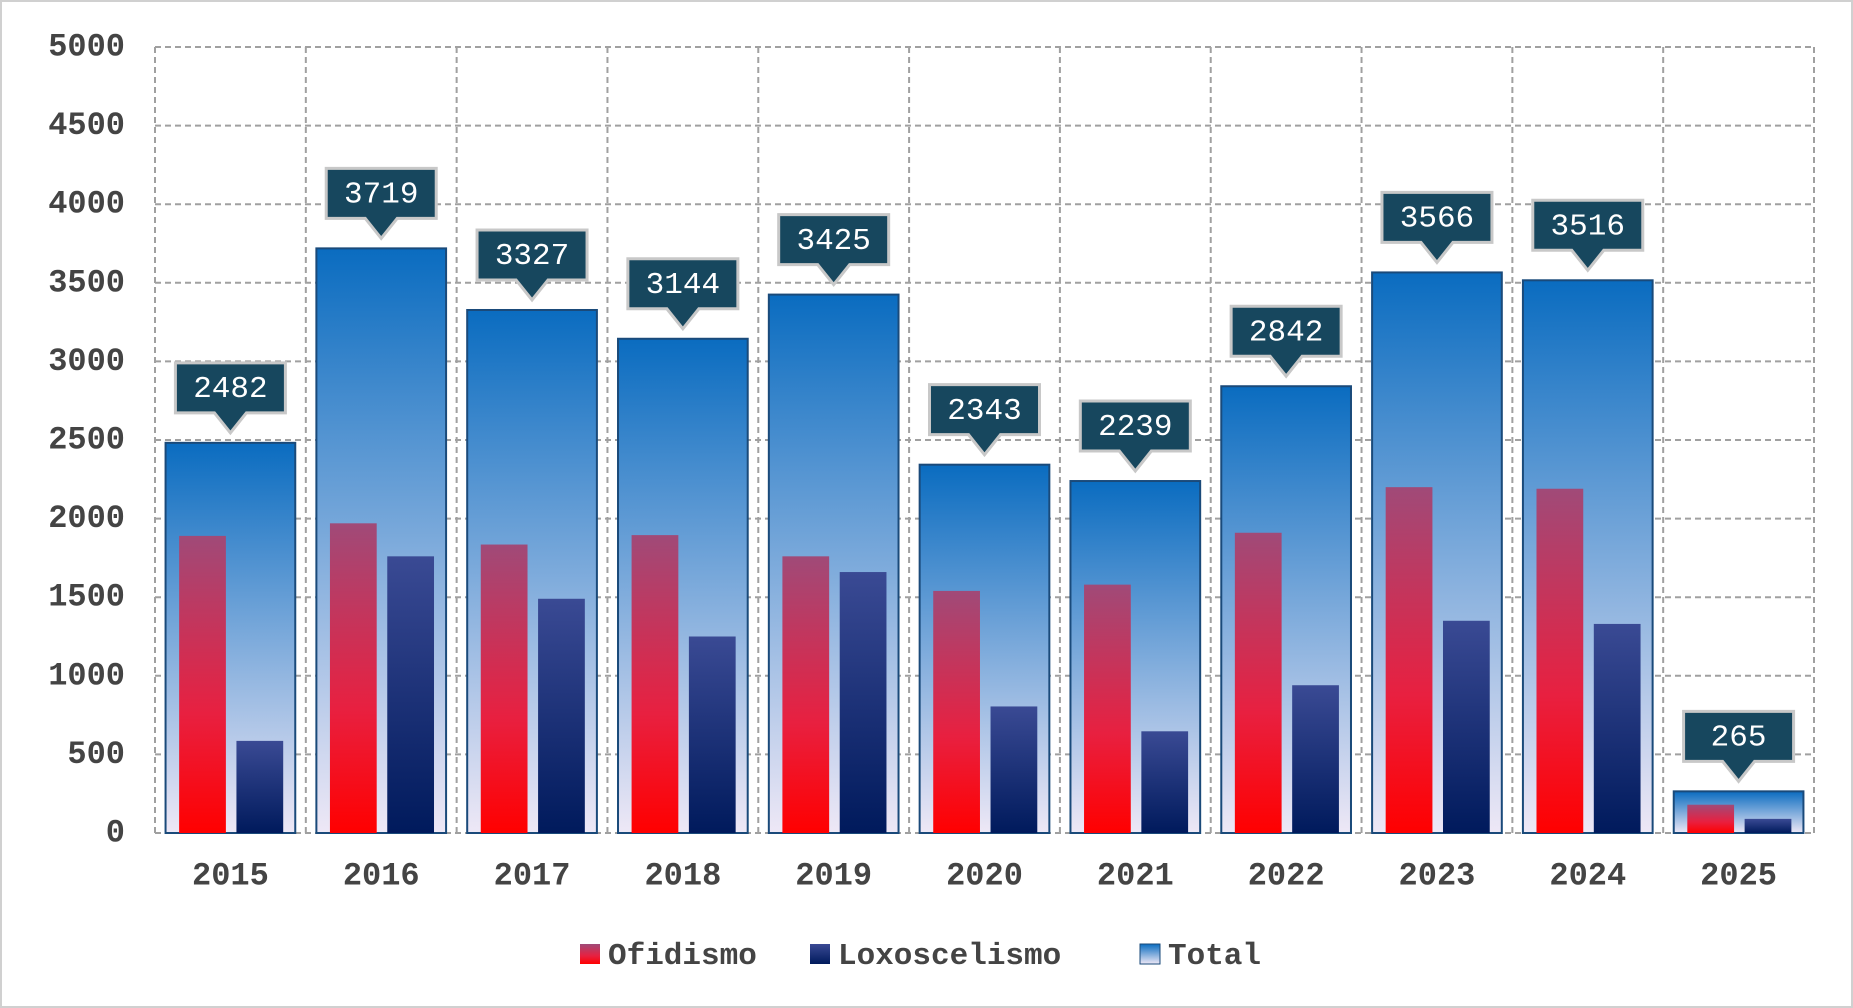  Describe the element at coordinates (86, 46) in the screenshot. I see `y-tick-label: 5000` at that location.